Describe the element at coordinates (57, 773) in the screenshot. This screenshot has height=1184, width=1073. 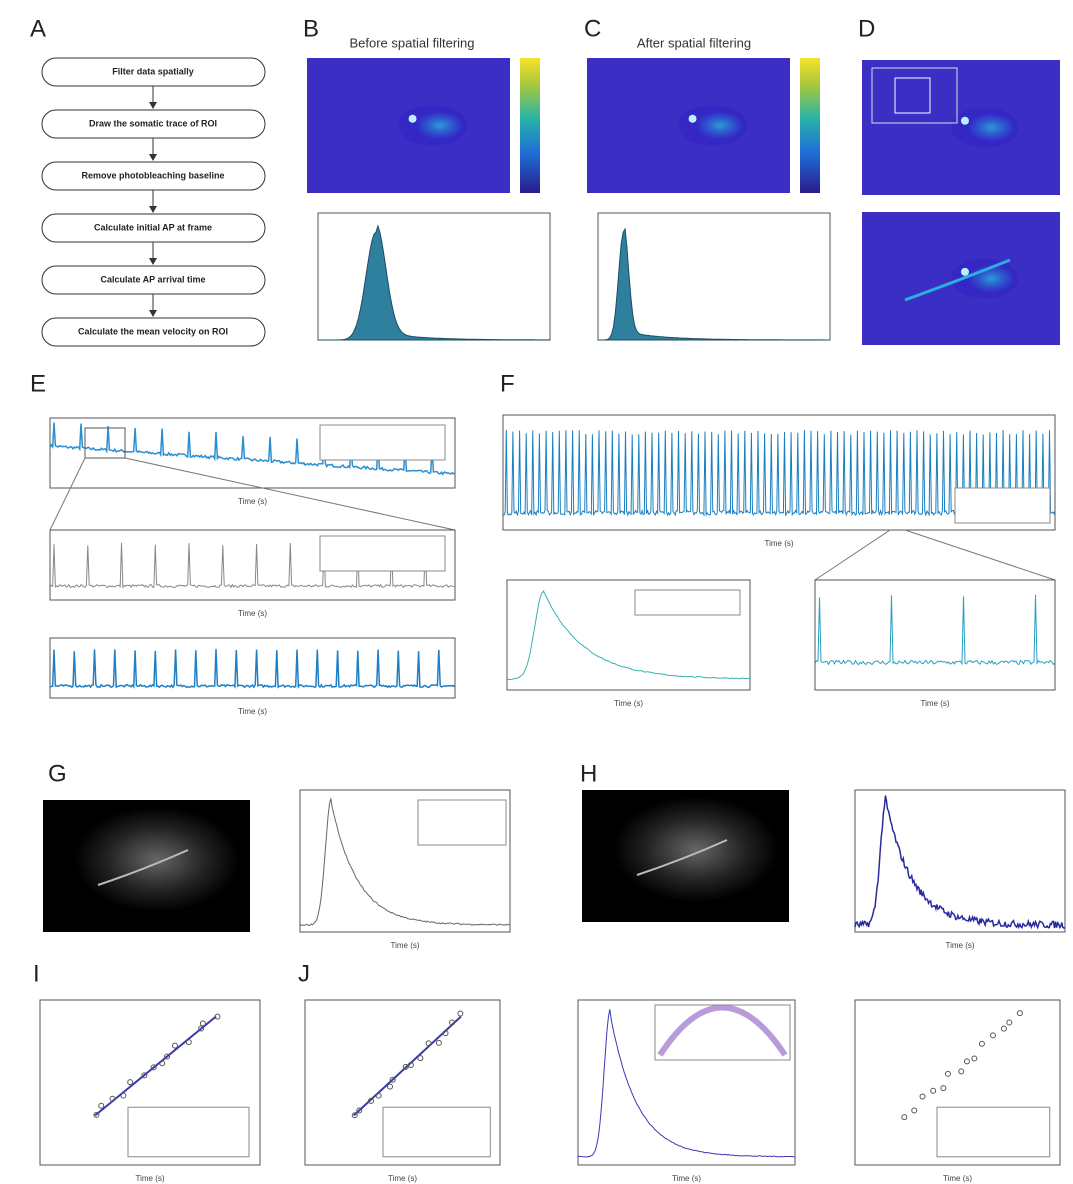
I see `panel-label: G` at that location.